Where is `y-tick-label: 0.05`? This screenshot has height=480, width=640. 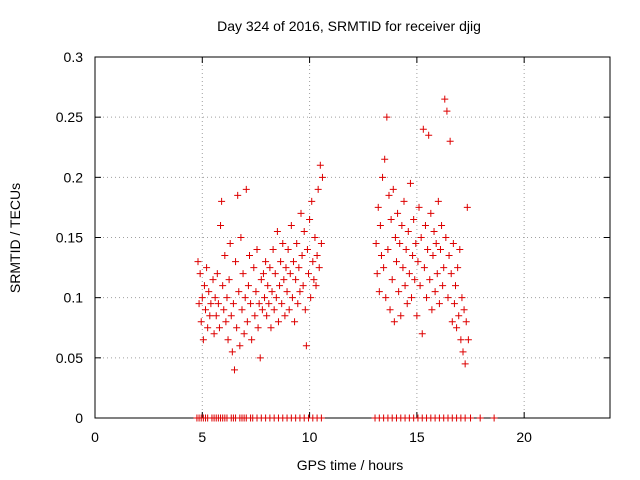 y-tick-label: 0.05 is located at coordinates (69, 358).